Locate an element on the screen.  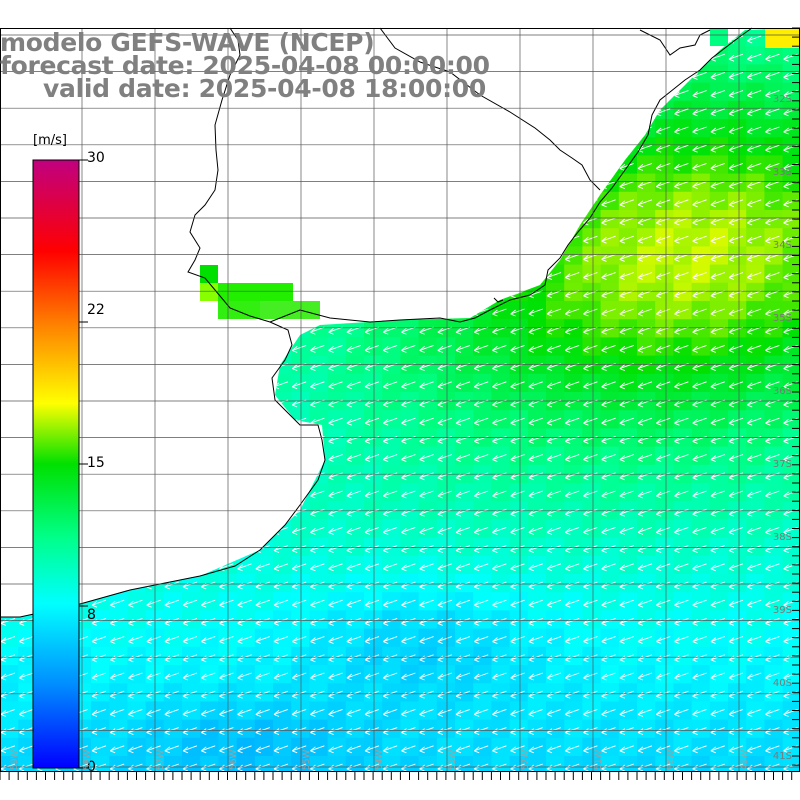
lon-label: 54W is located at coordinates (380, 759).